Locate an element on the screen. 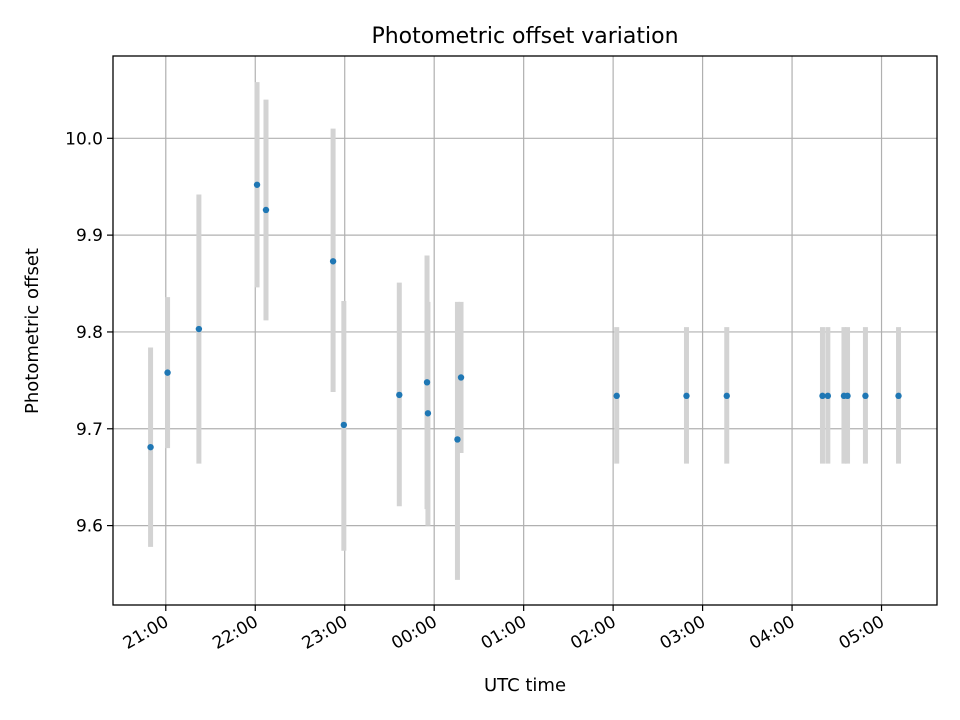  x-axis-label: UTC time is located at coordinates (525, 685).